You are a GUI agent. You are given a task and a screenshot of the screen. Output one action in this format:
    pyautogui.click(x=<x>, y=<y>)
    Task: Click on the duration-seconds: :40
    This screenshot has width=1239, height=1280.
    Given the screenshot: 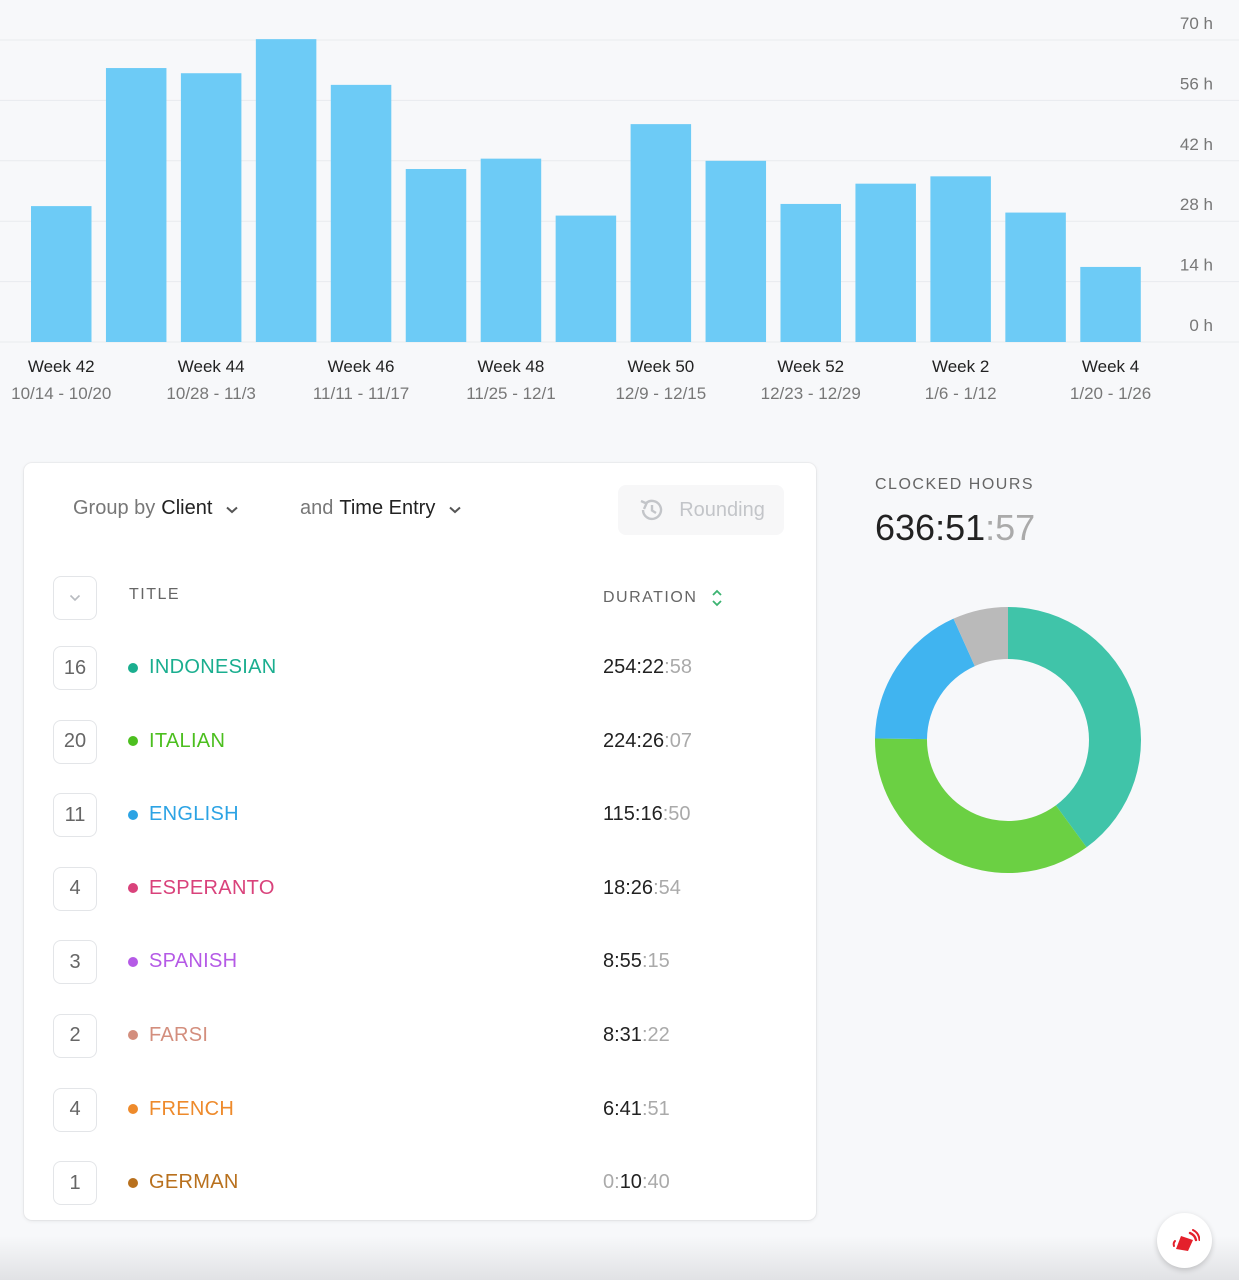 What is the action you would take?
    pyautogui.click(x=655, y=1182)
    